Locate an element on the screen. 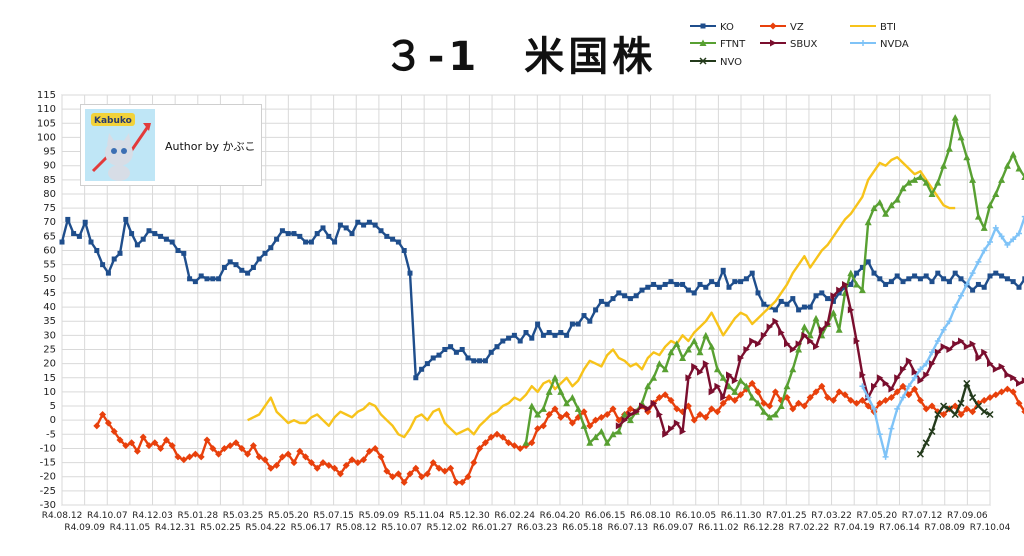 This screenshot has width=1024, height=556. x-tick-label: R4.12.03 is located at coordinates (152, 516).